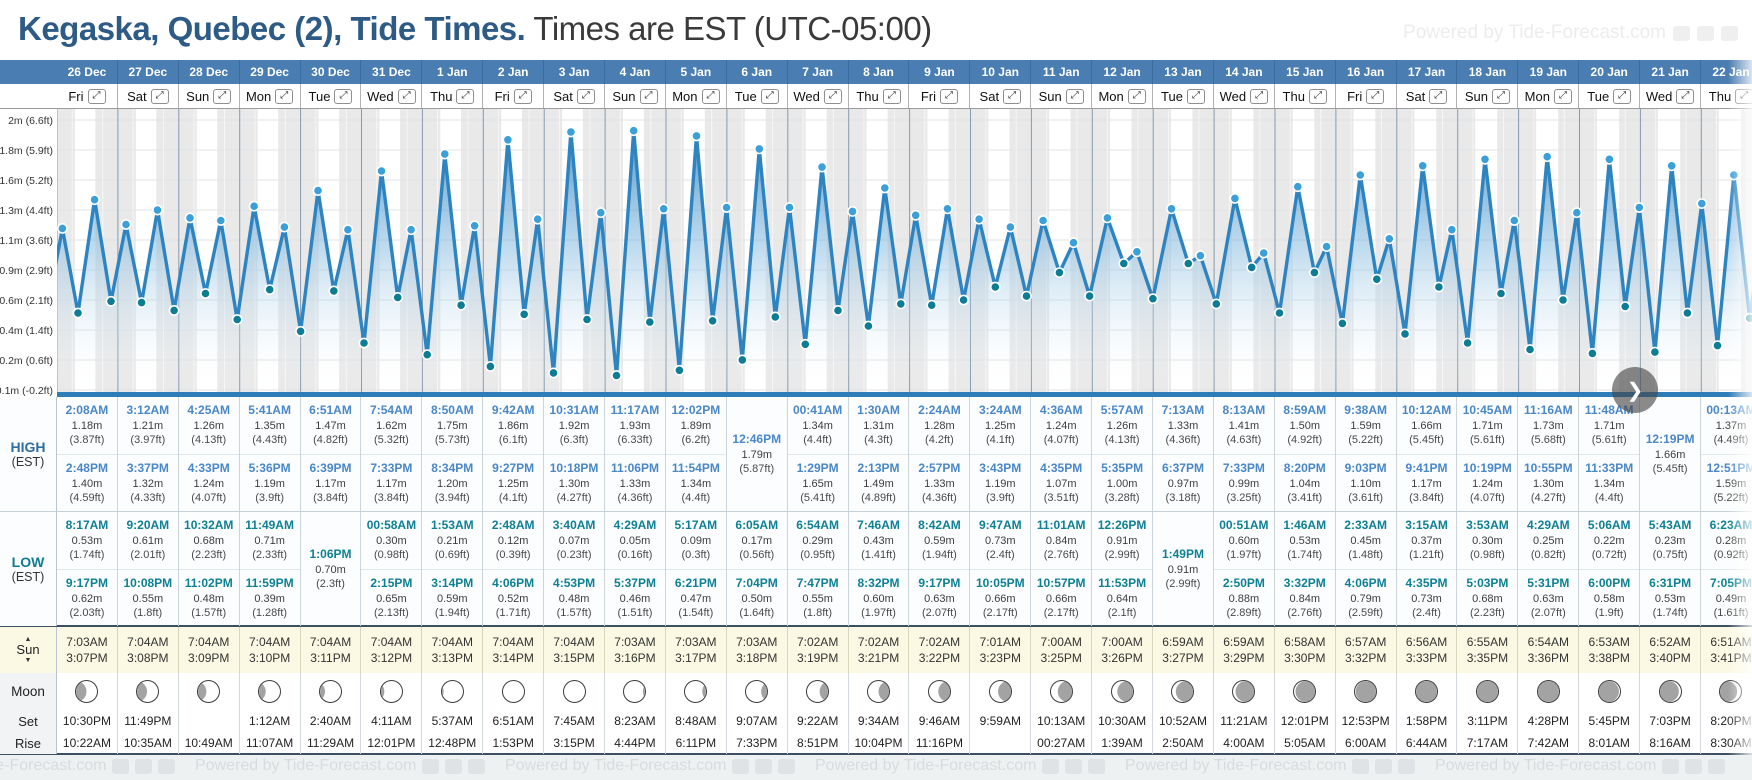  I want to click on tide-height-m: 0.70m, so click(330, 569).